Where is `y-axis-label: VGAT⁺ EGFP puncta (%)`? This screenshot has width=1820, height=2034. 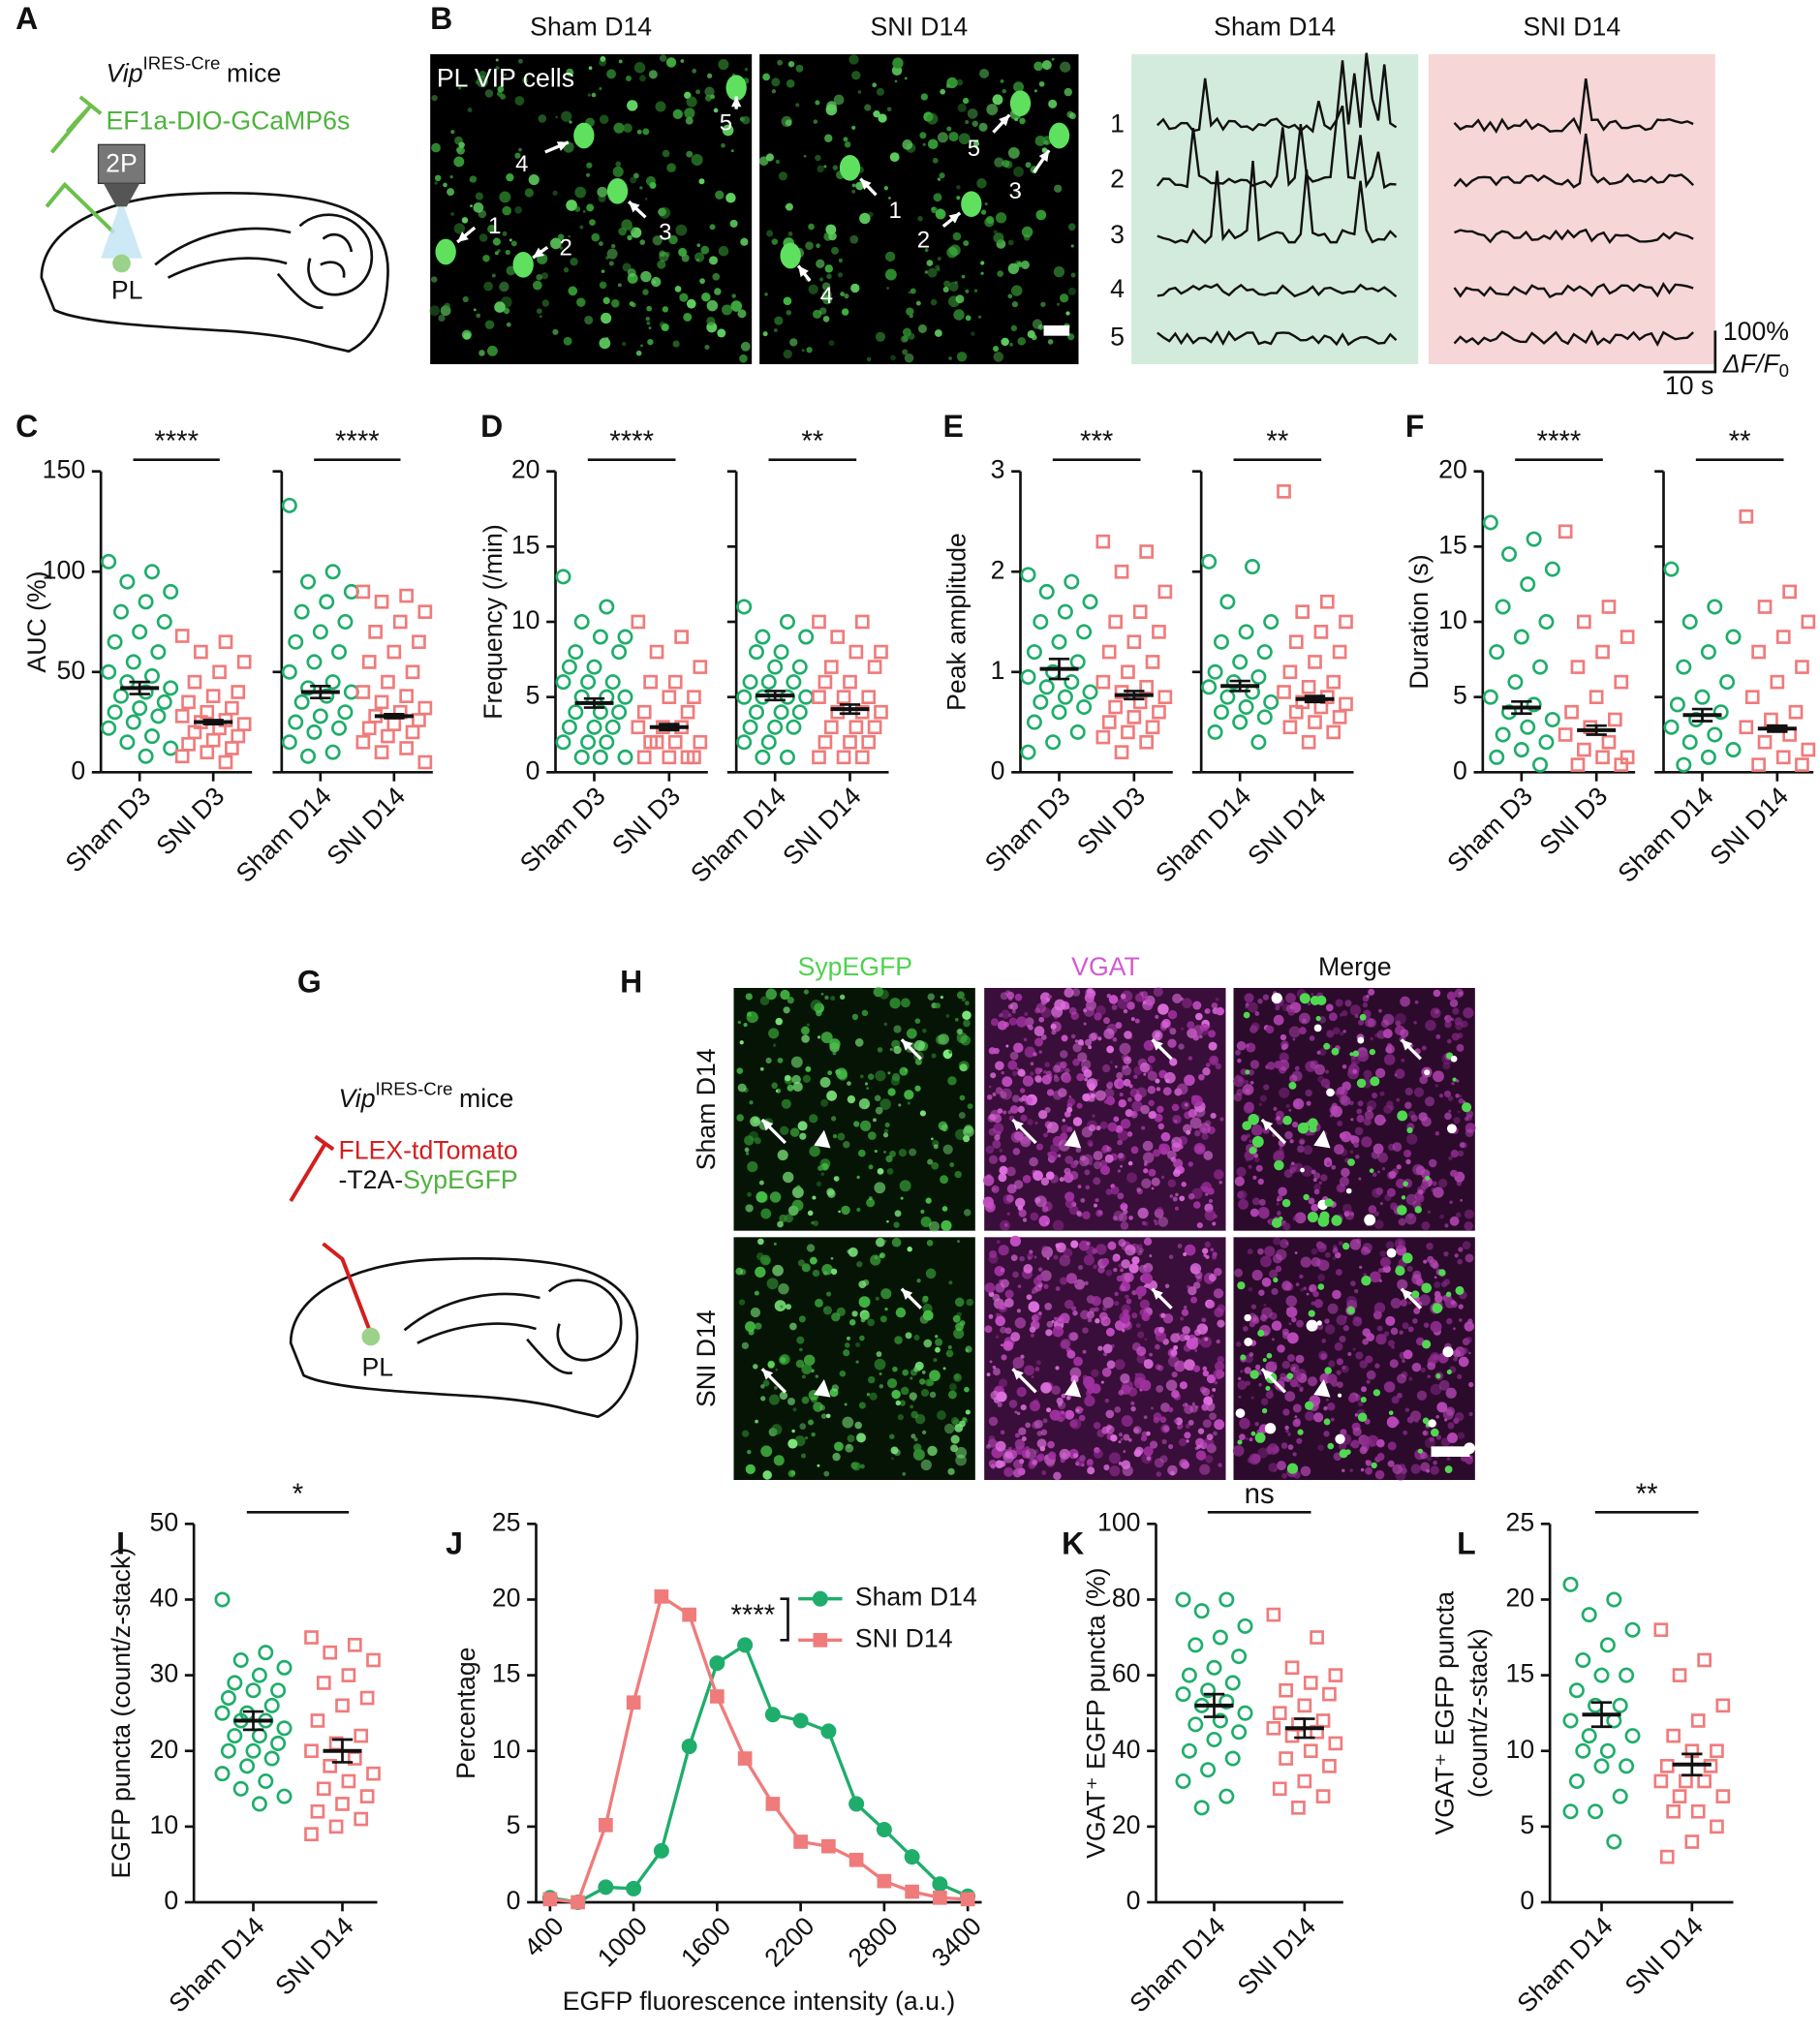
y-axis-label: VGAT⁺ EGFP puncta (%) is located at coordinates (1096, 1712).